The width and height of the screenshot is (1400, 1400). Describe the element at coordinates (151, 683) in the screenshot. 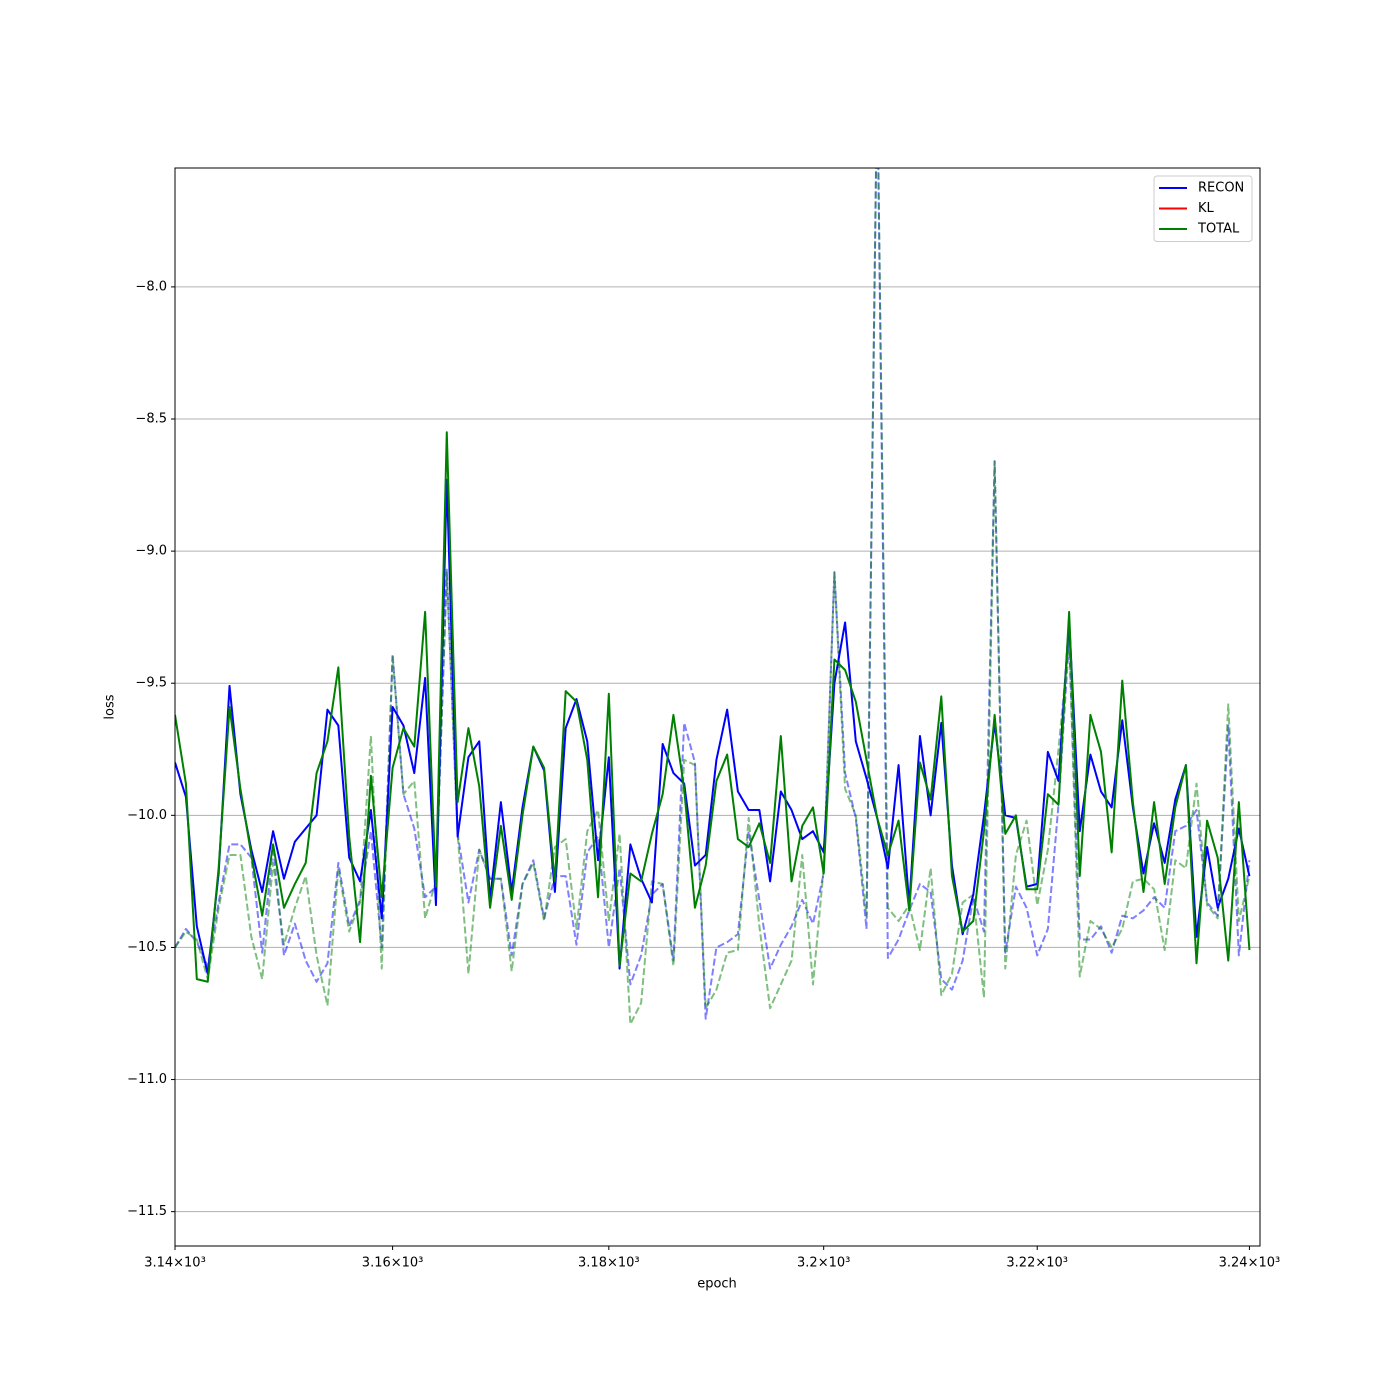

I see `y-tick-label: −9.5` at that location.